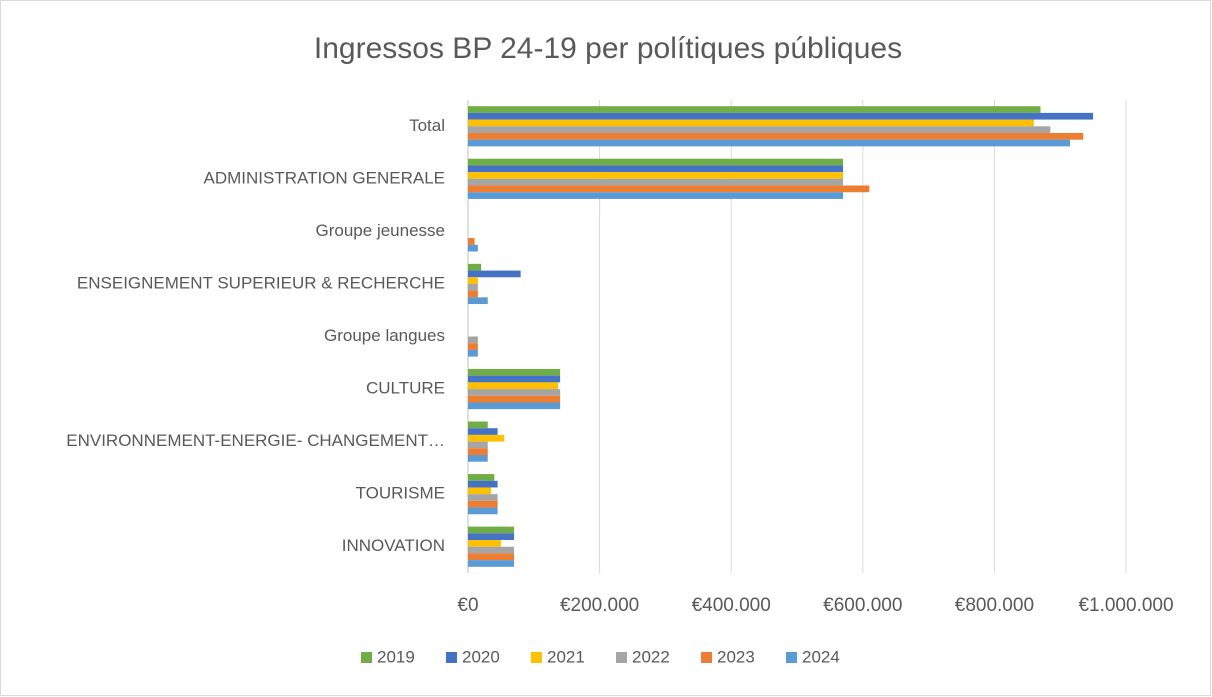 Image resolution: width=1212 pixels, height=697 pixels. Describe the element at coordinates (405, 388) in the screenshot. I see `y-tick-label: CULTURE` at that location.